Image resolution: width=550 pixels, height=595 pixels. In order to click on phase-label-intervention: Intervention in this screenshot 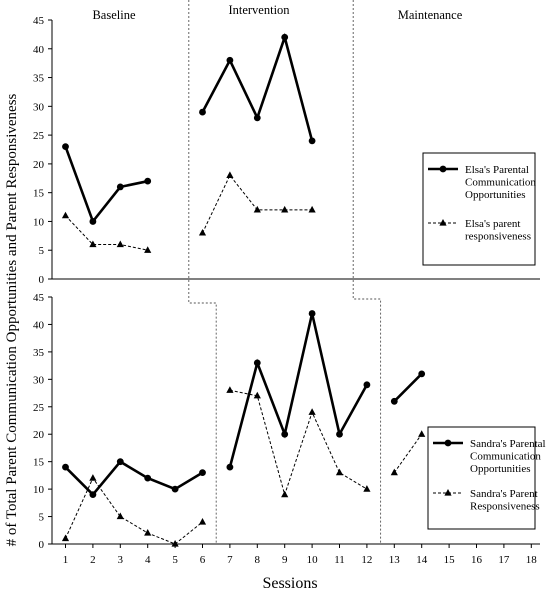, I will do `click(259, 10)`.